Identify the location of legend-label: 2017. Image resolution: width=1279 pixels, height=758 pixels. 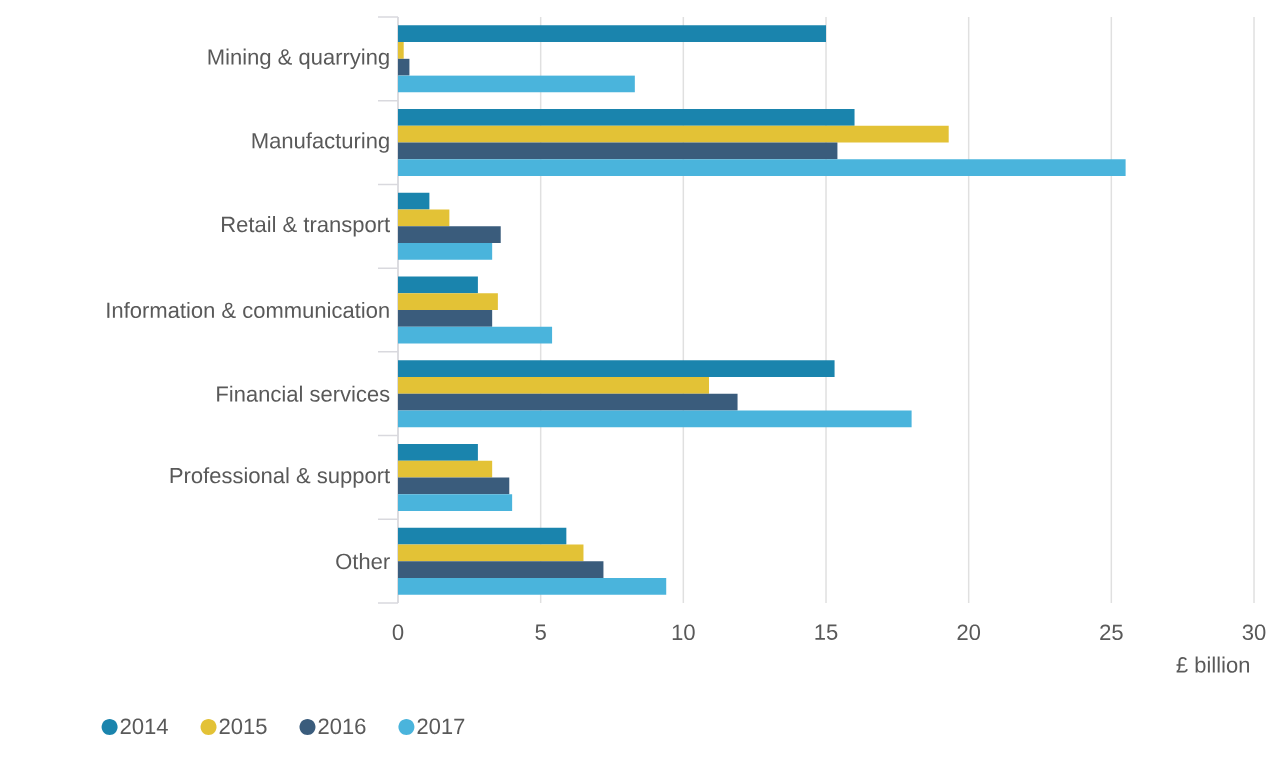
(441, 726).